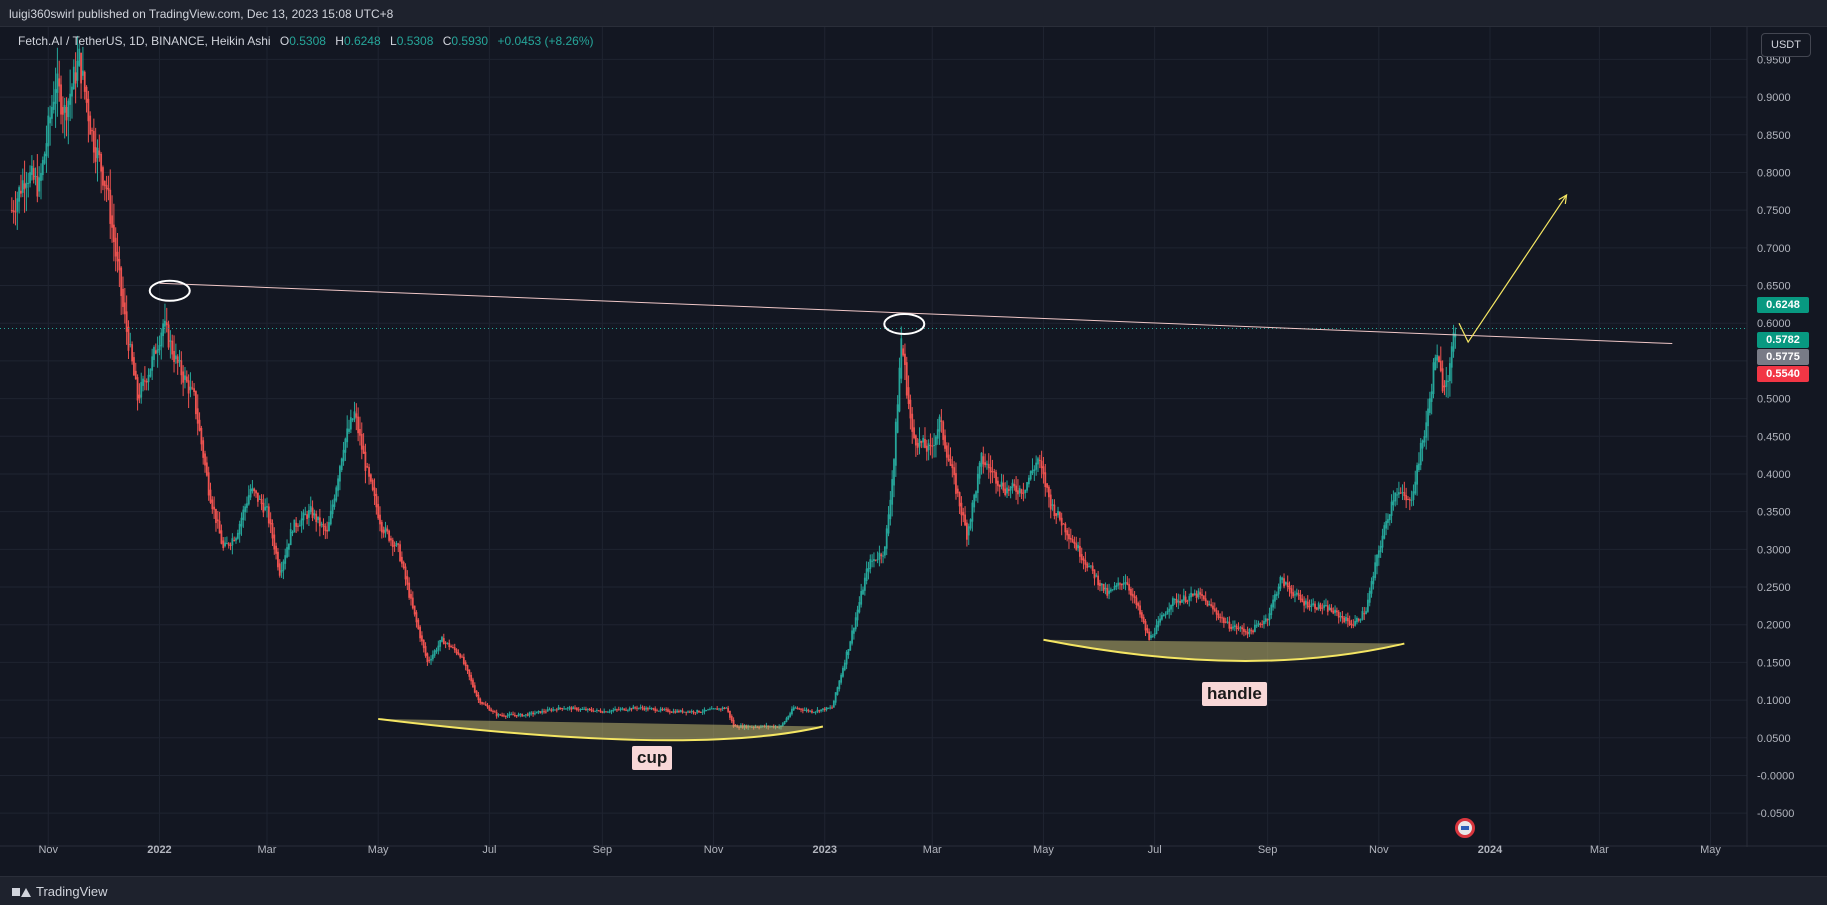  What do you see at coordinates (1224, 650) in the screenshot?
I see `handle-fill` at bounding box center [1224, 650].